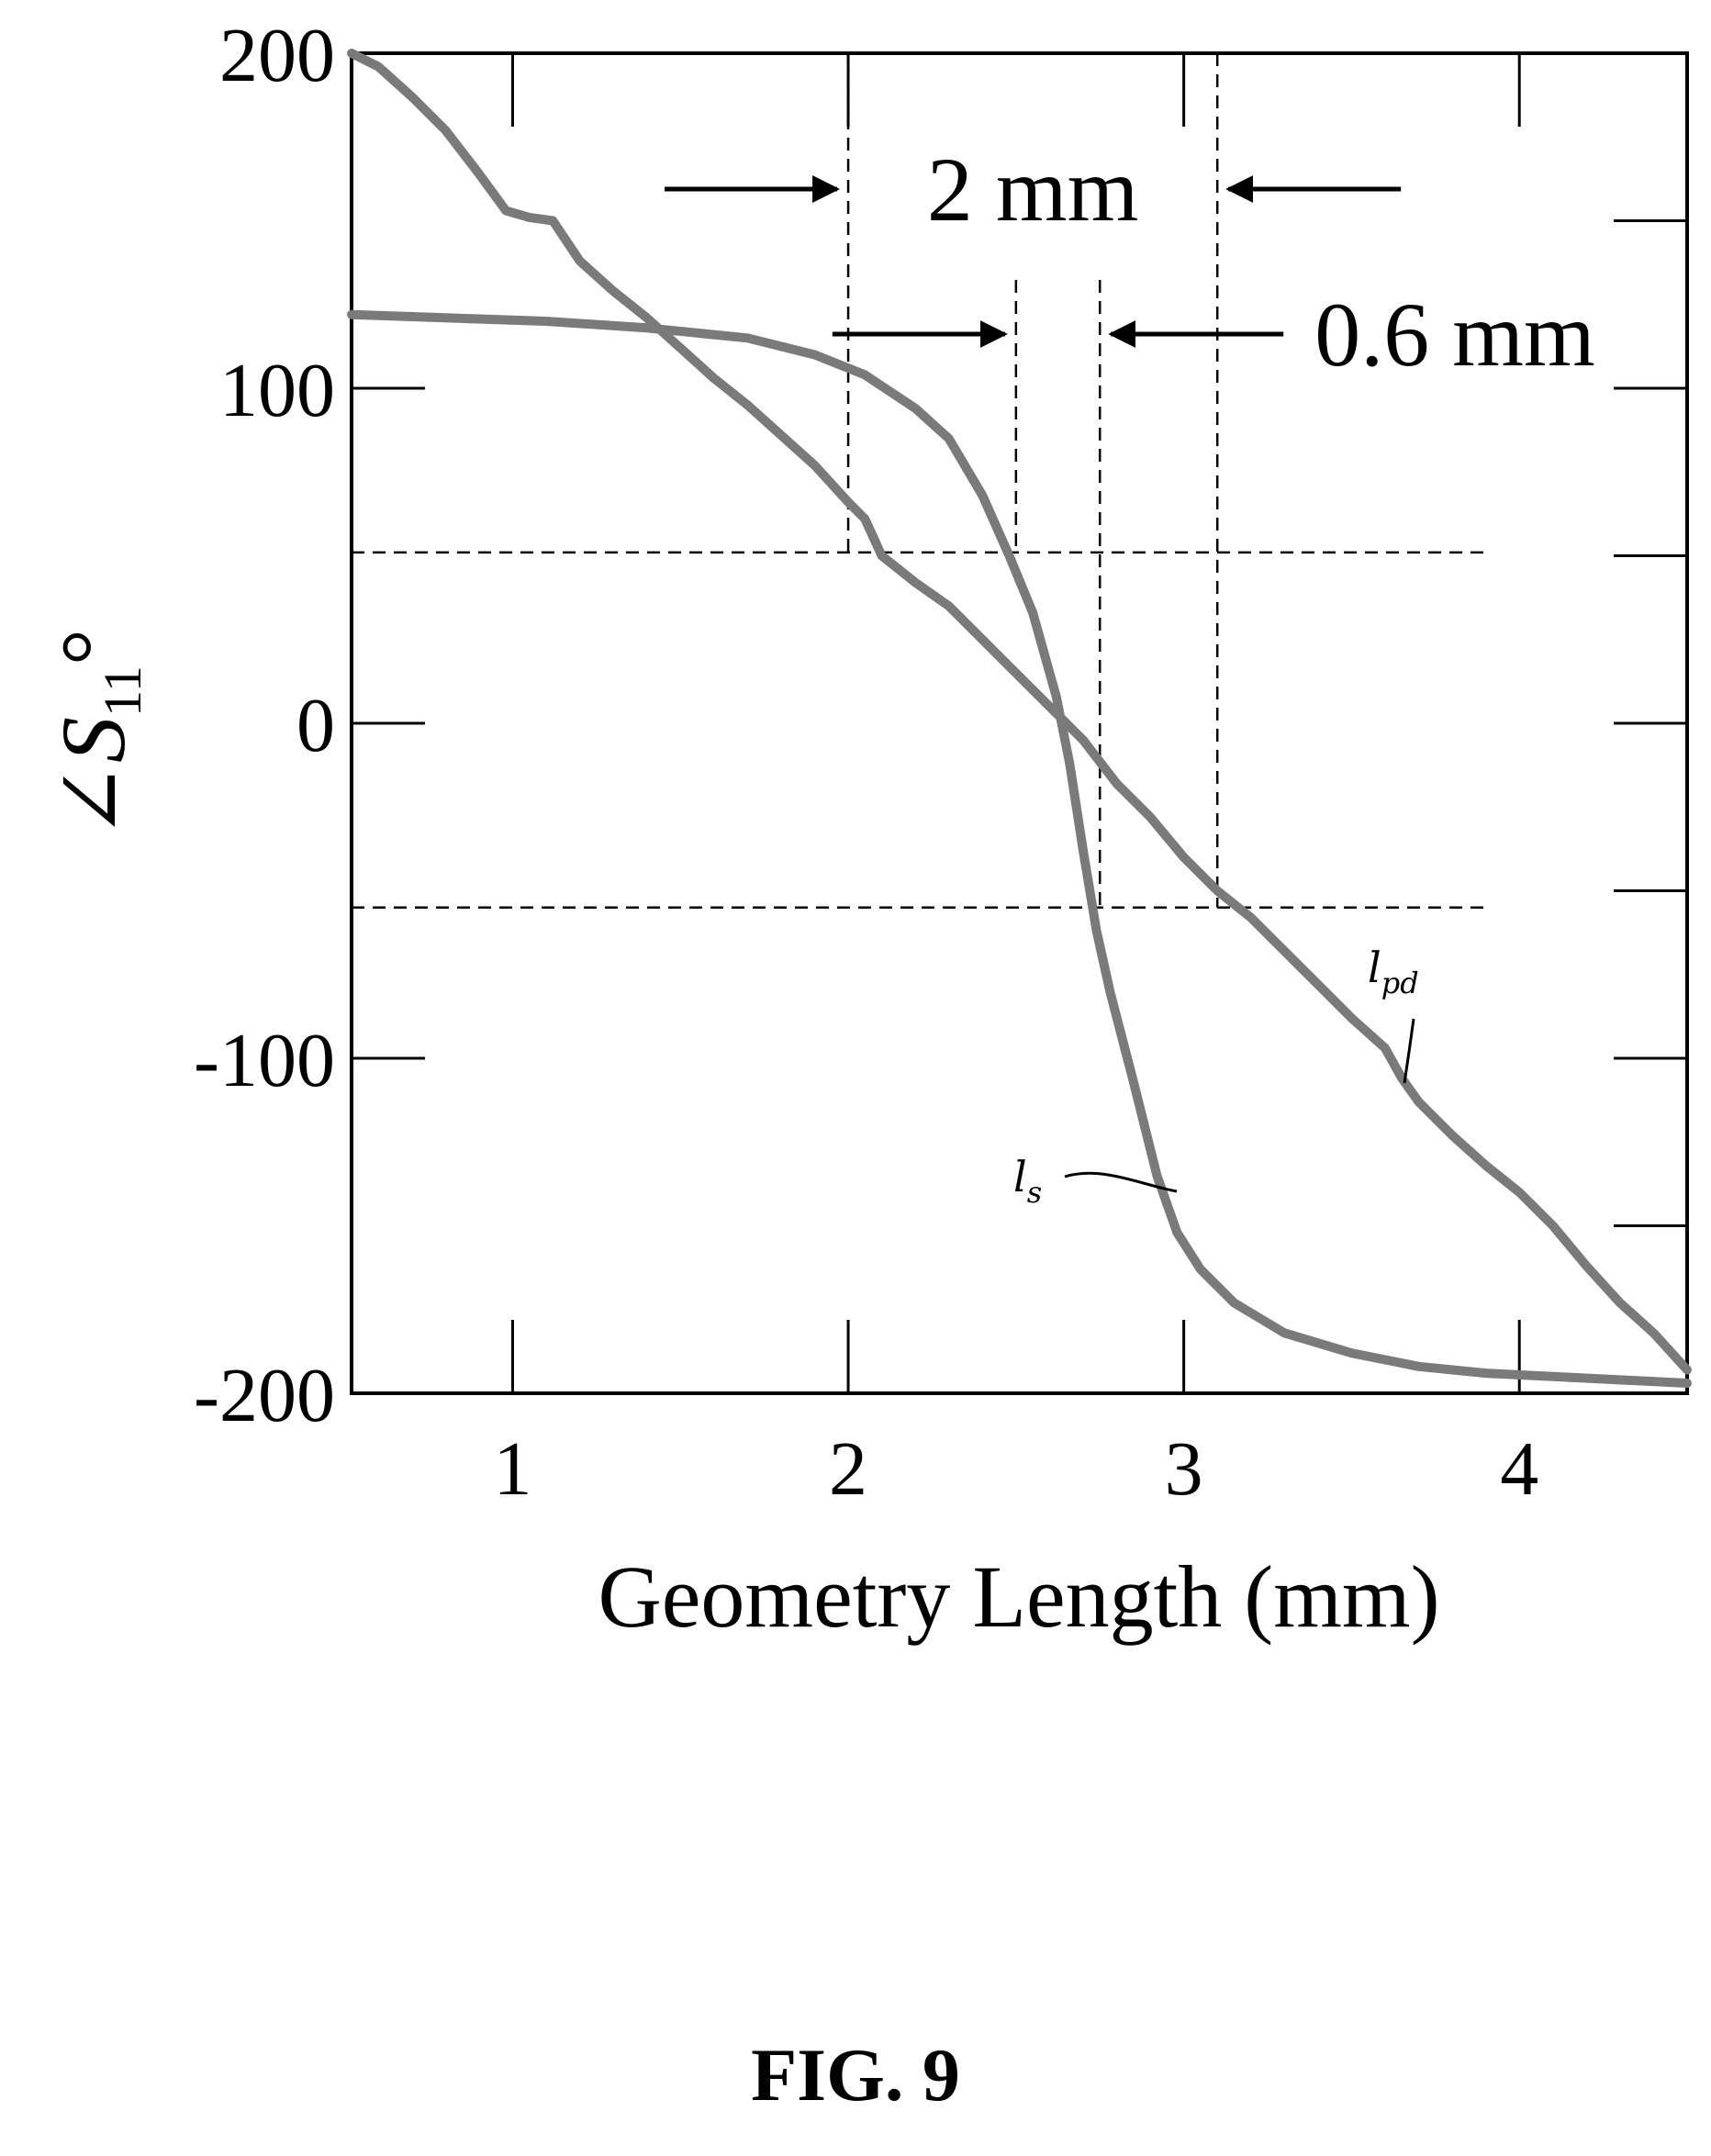 Image resolution: width=1711 pixels, height=2156 pixels. I want to click on x-tick-label-3: 4, so click(1519, 1469).